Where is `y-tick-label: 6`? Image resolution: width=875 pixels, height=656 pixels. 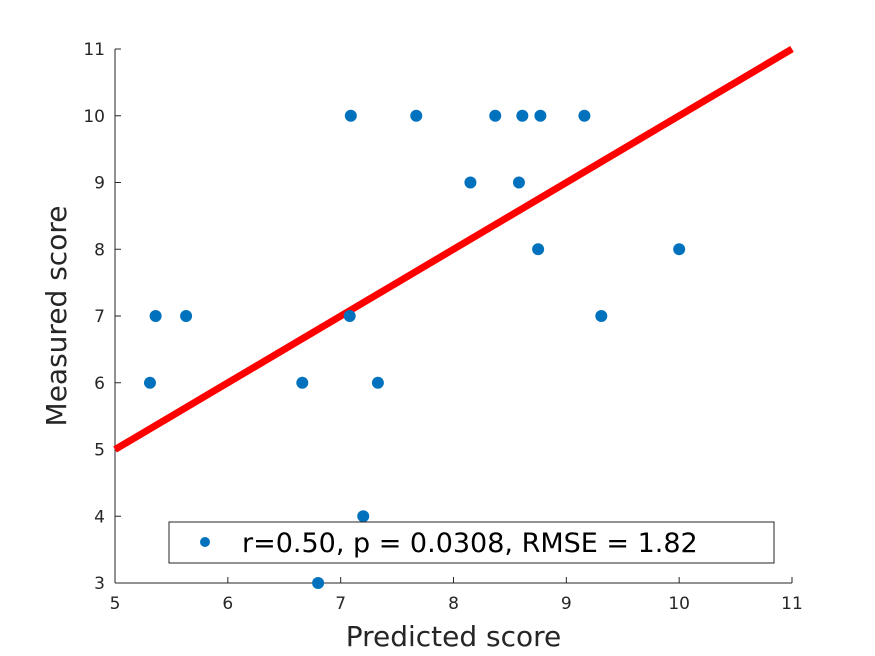
y-tick-label: 6 is located at coordinates (99, 384).